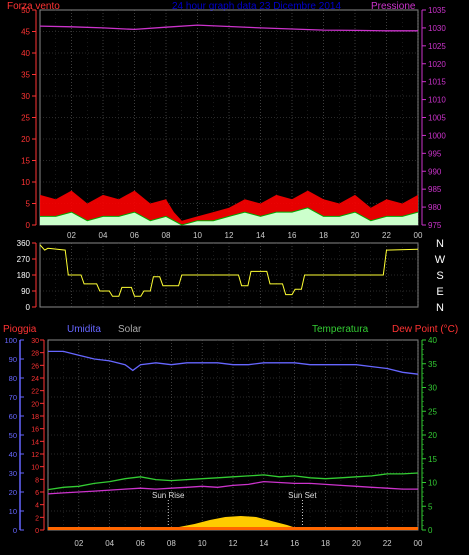 The image size is (469, 555). Describe the element at coordinates (35, 341) in the screenshot. I see `rain-tick-label: 30` at that location.